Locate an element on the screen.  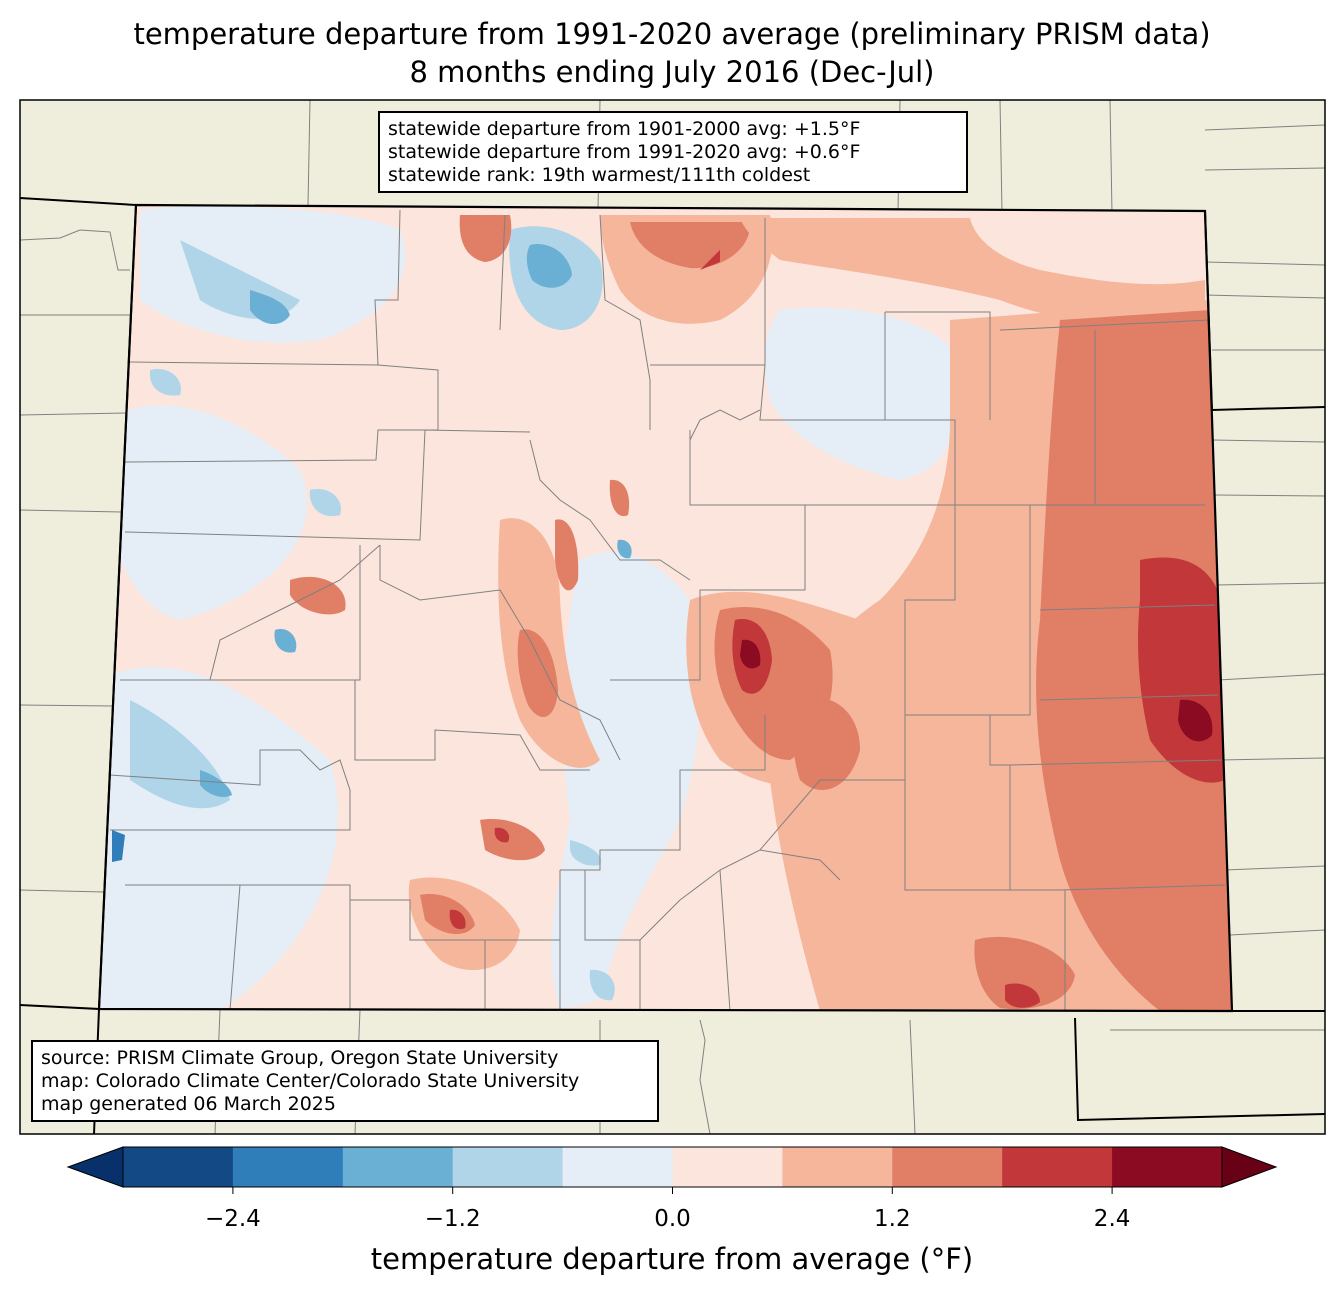
colorbar-tick-label: 1.2 is located at coordinates (892, 1219).